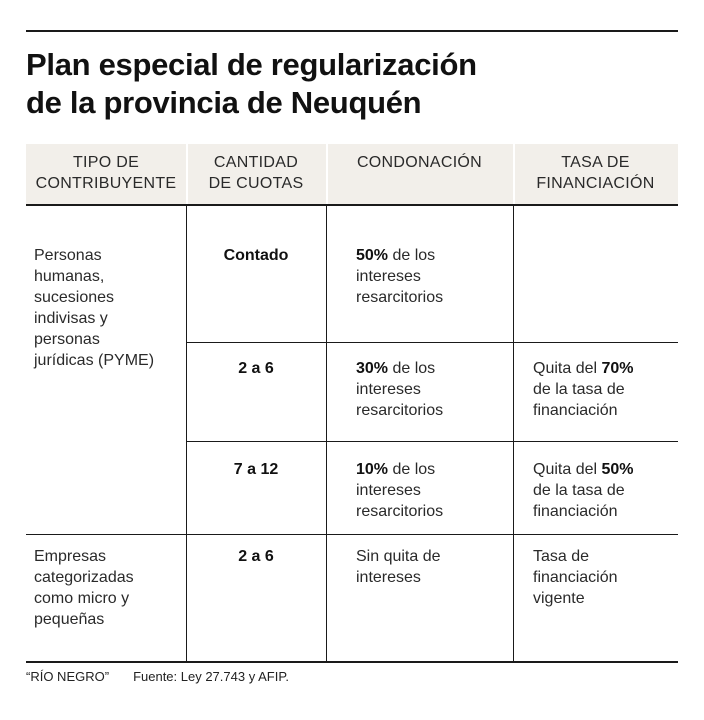 The width and height of the screenshot is (704, 720). I want to click on text-line: Quita del 70%, so click(603, 368).